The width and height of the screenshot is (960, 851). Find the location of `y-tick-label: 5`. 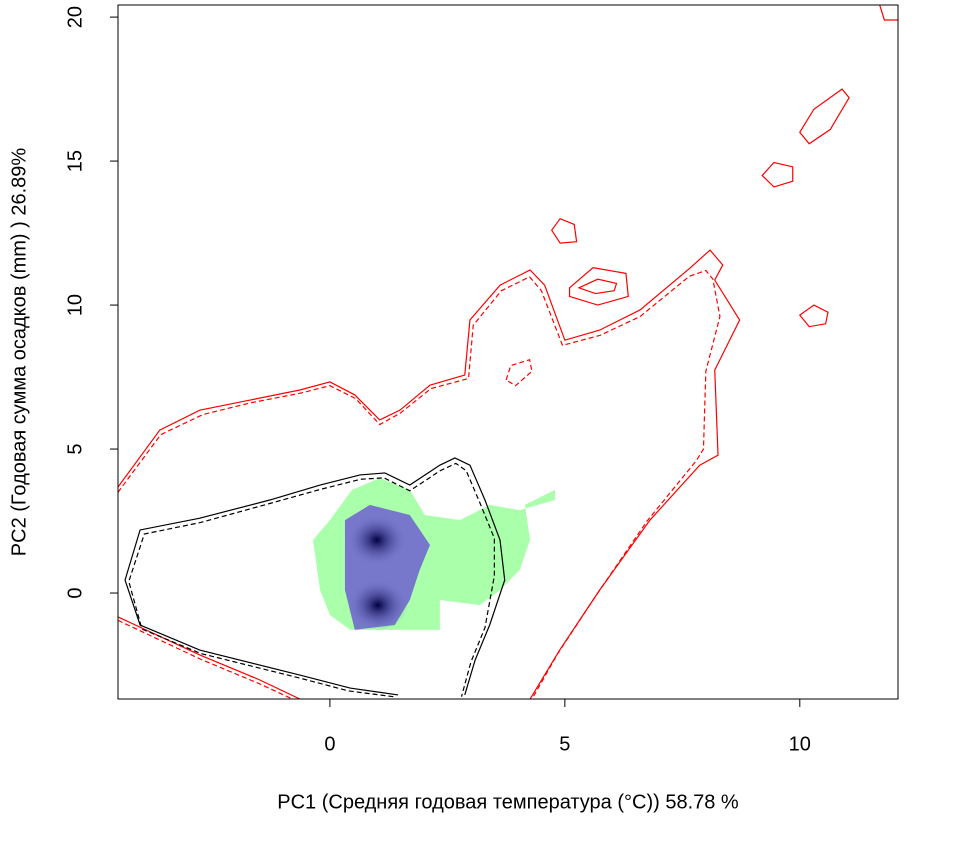

y-tick-label: 5 is located at coordinates (75, 448).